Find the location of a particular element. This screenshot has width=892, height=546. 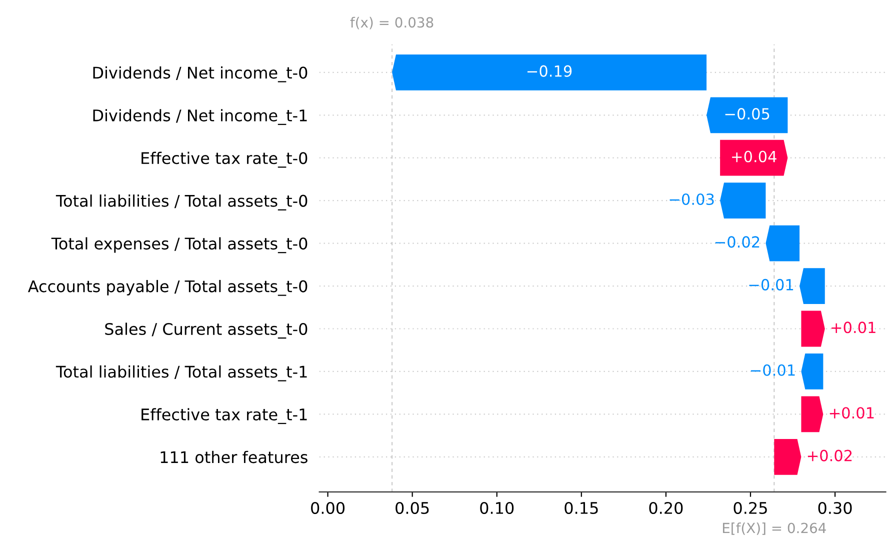

x-tick-label: 0.20 is located at coordinates (666, 508).